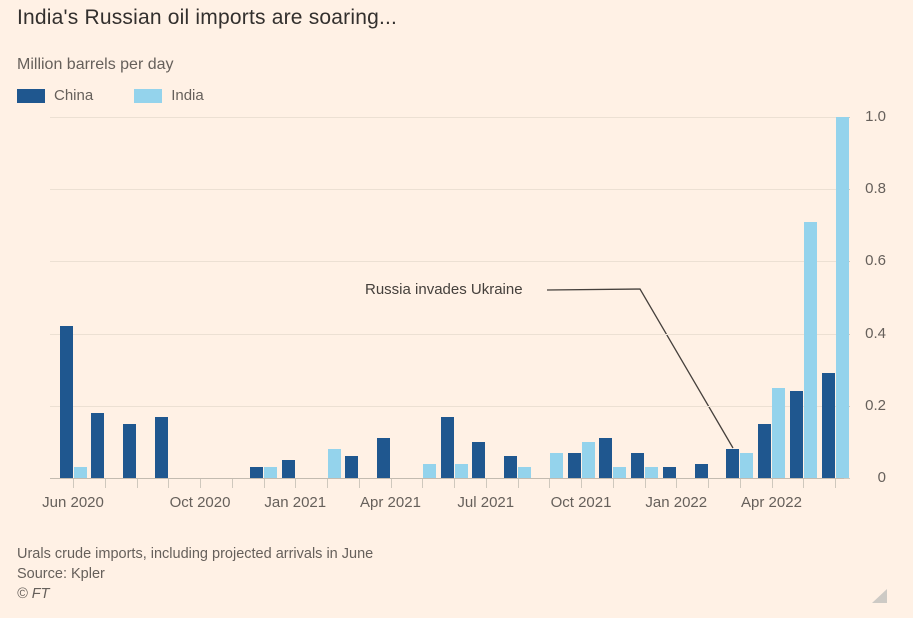  What do you see at coordinates (256, 472) in the screenshot?
I see `bar-china-Dec-2020` at bounding box center [256, 472].